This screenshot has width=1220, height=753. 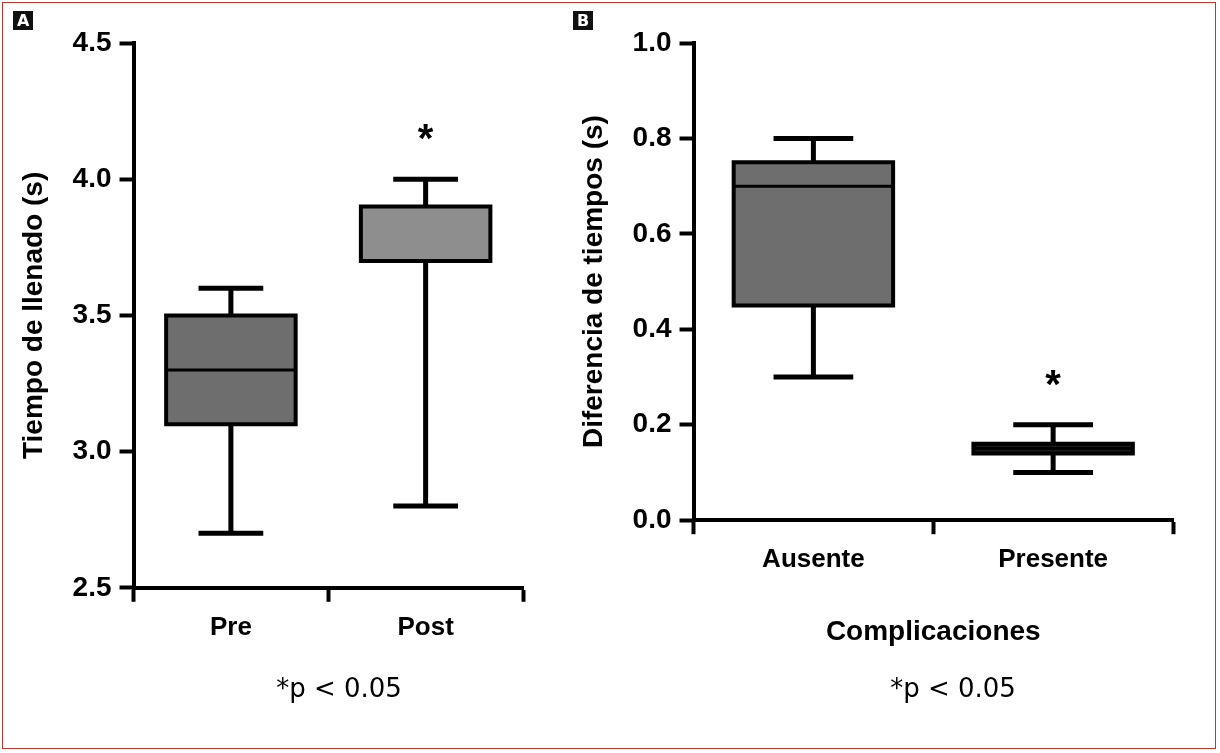 I want to click on x-tick-label: Pre, so click(x=230, y=625).